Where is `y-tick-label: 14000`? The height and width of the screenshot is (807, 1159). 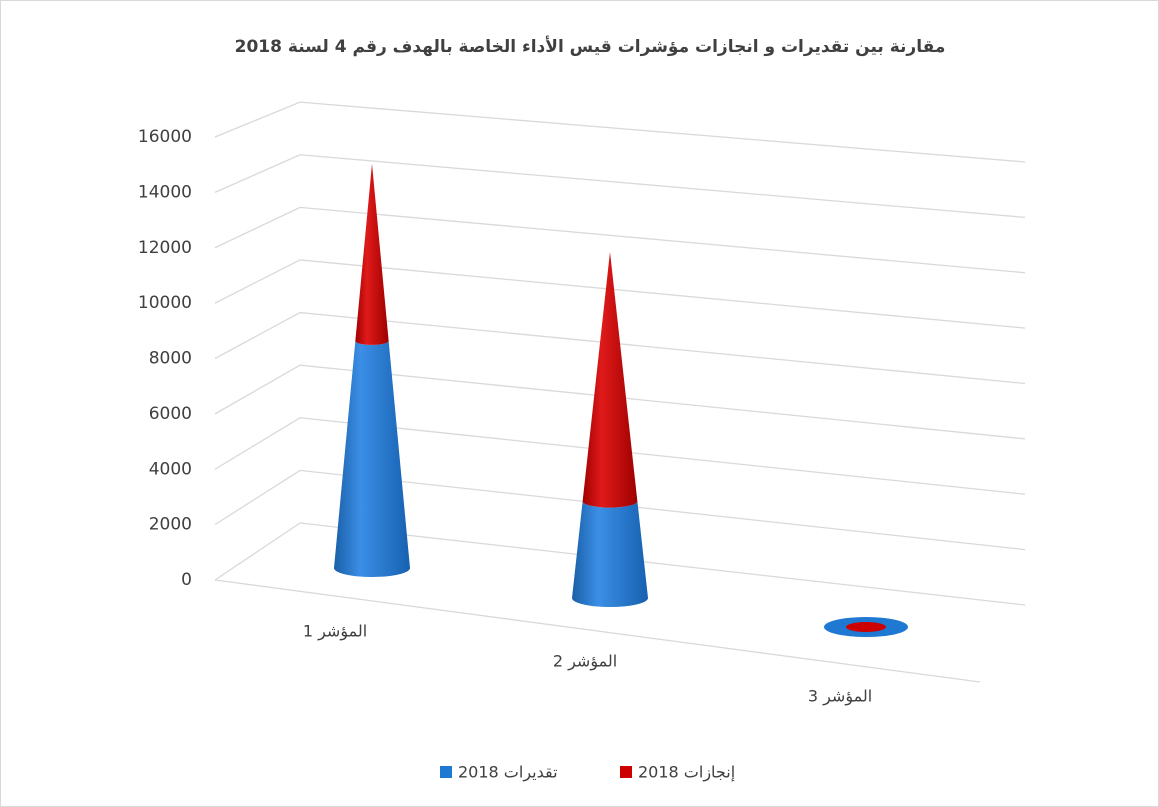
y-tick-label: 14000 is located at coordinates (165, 192).